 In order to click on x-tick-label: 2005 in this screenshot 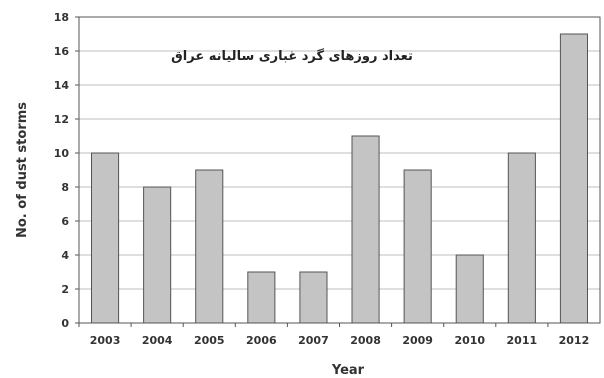, I will do `click(209, 340)`.